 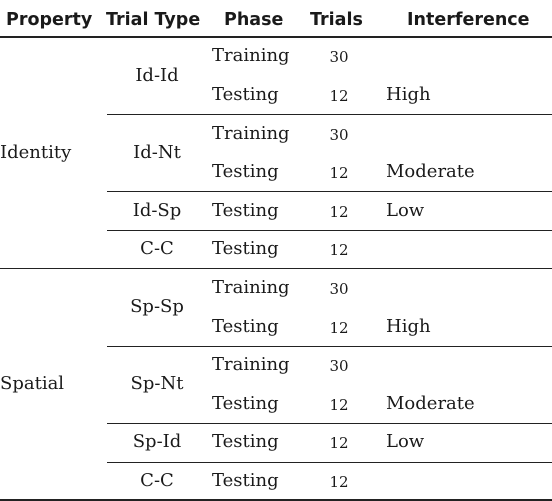 I want to click on trial-type-cell: Sp-Id, so click(x=157, y=442).